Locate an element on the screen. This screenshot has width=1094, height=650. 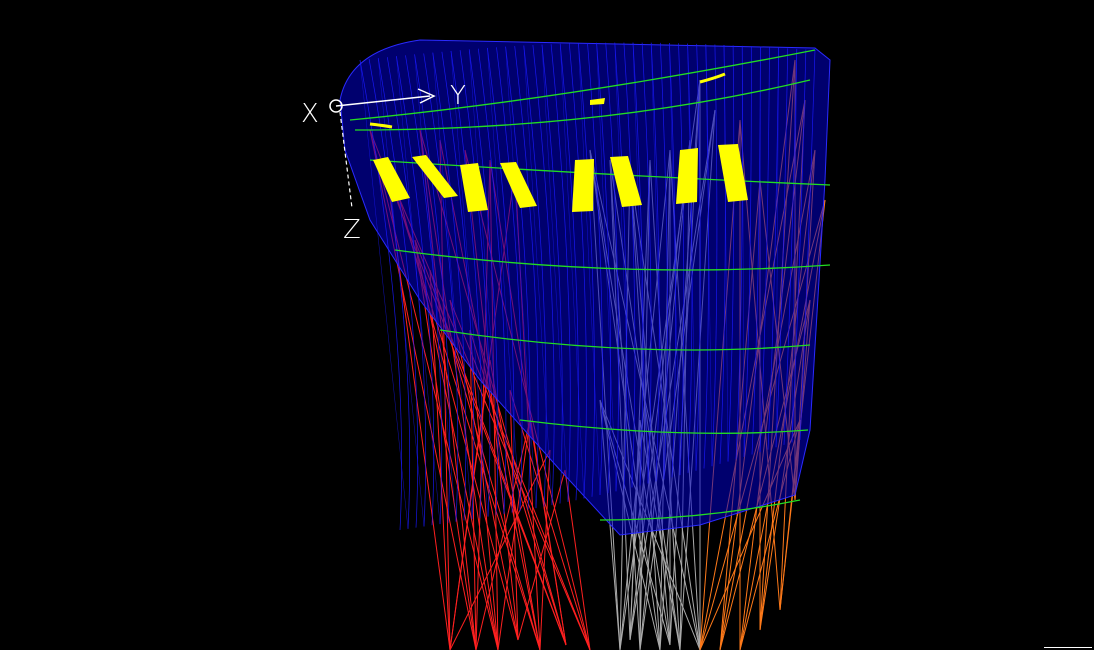
y-axis-arrowhead is located at coordinates (426, 96).